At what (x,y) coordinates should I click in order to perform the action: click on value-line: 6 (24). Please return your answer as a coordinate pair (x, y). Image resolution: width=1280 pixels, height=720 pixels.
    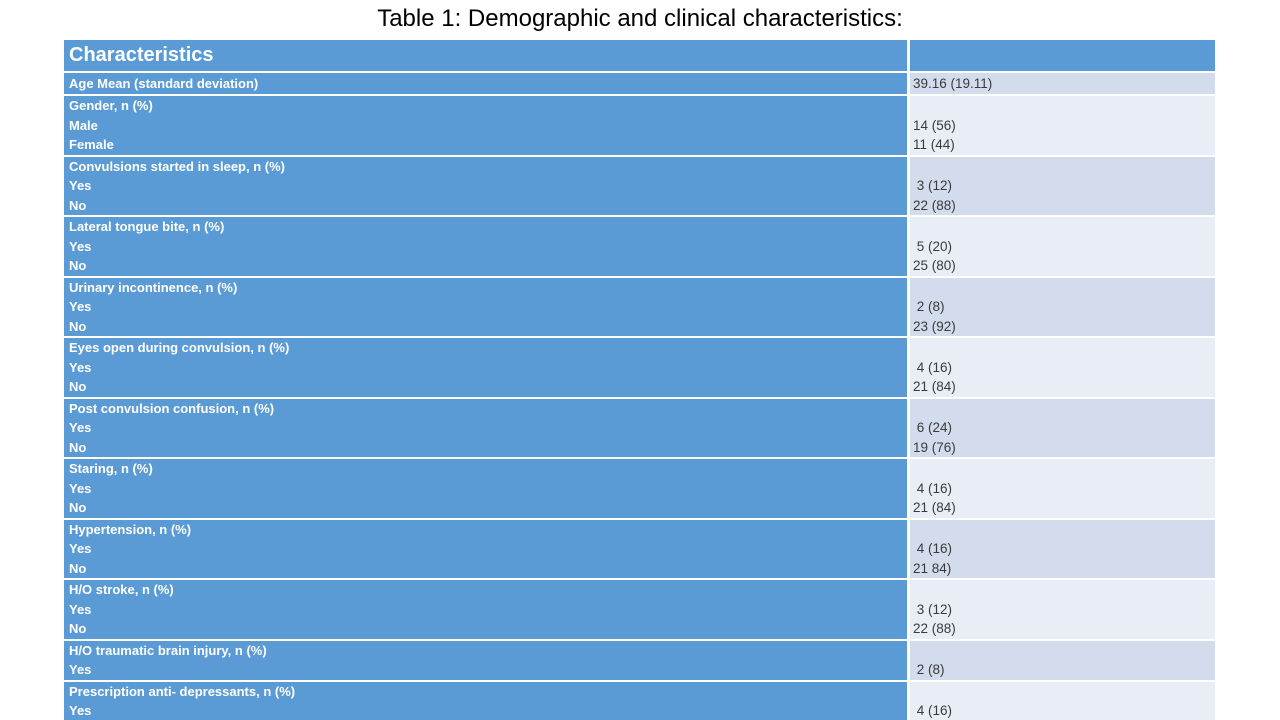
    Looking at the image, I should click on (933, 427).